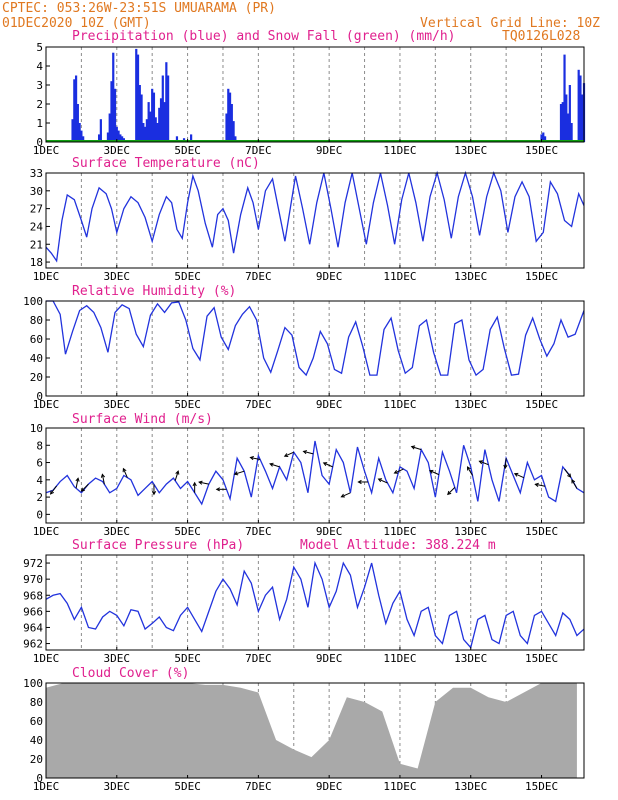 This screenshot has width=618, height=800. Describe the element at coordinates (36, 244) in the screenshot. I see `temperature-ytick-label: 21` at that location.